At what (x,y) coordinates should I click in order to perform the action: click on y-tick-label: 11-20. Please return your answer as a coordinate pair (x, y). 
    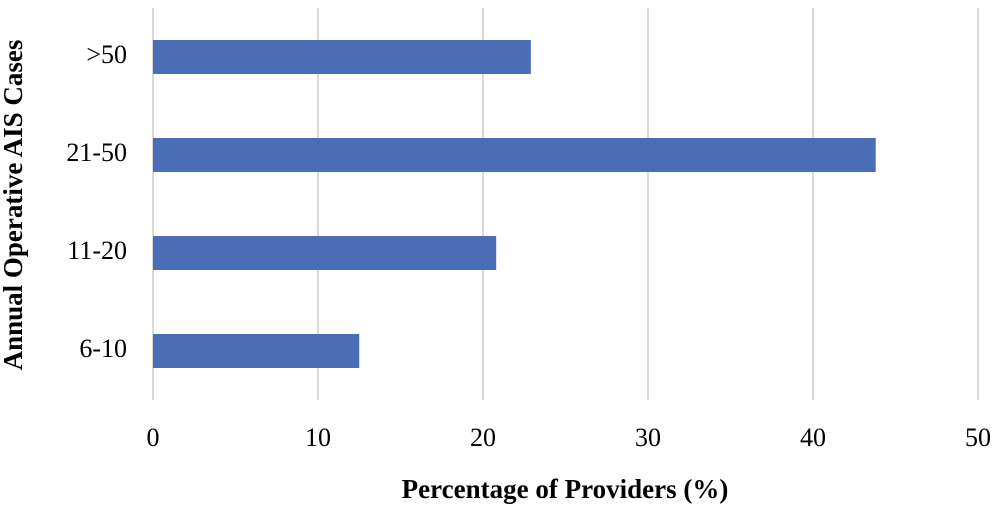
    Looking at the image, I should click on (97, 250).